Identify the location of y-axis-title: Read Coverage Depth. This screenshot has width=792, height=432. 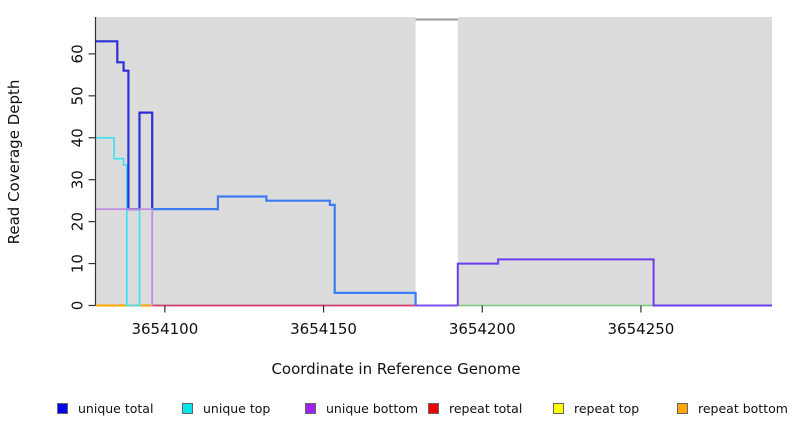
(14, 162).